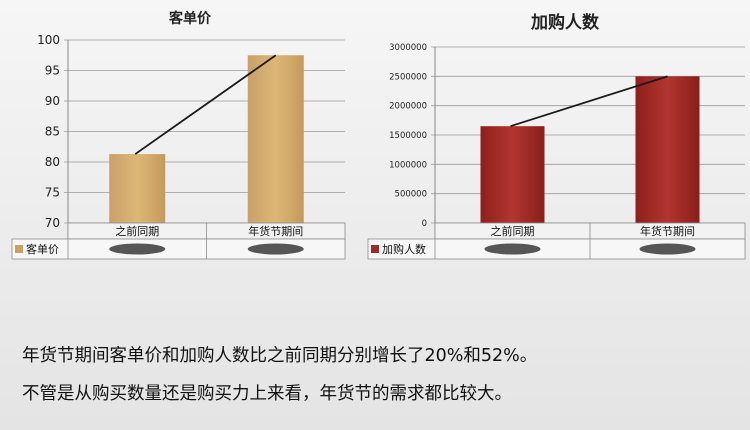  What do you see at coordinates (404, 249) in the screenshot?
I see `legend-label-cart-adds: 加购人数` at bounding box center [404, 249].